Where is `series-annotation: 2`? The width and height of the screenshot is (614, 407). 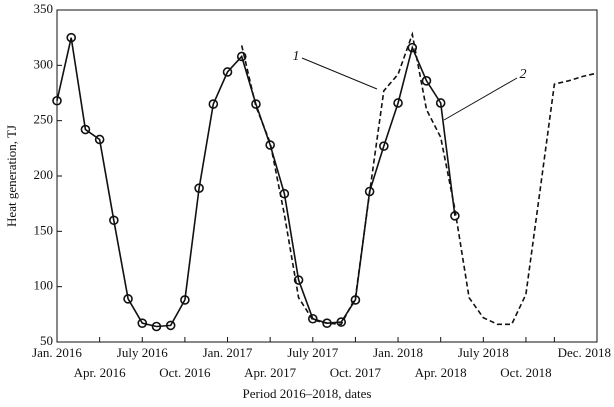
series-annotation: 2 is located at coordinates (523, 74).